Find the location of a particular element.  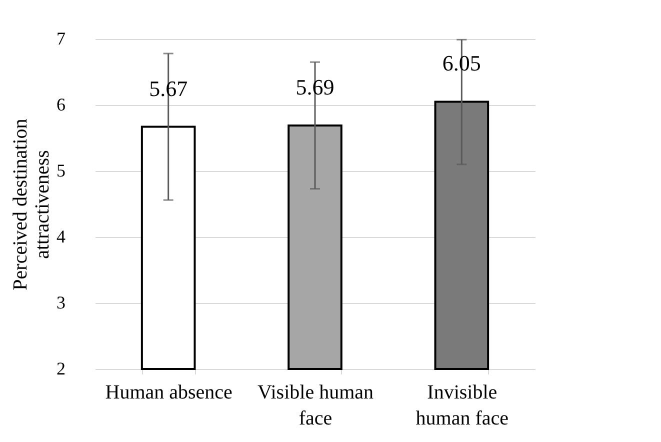

y-tick-label: 7 is located at coordinates (61, 38).